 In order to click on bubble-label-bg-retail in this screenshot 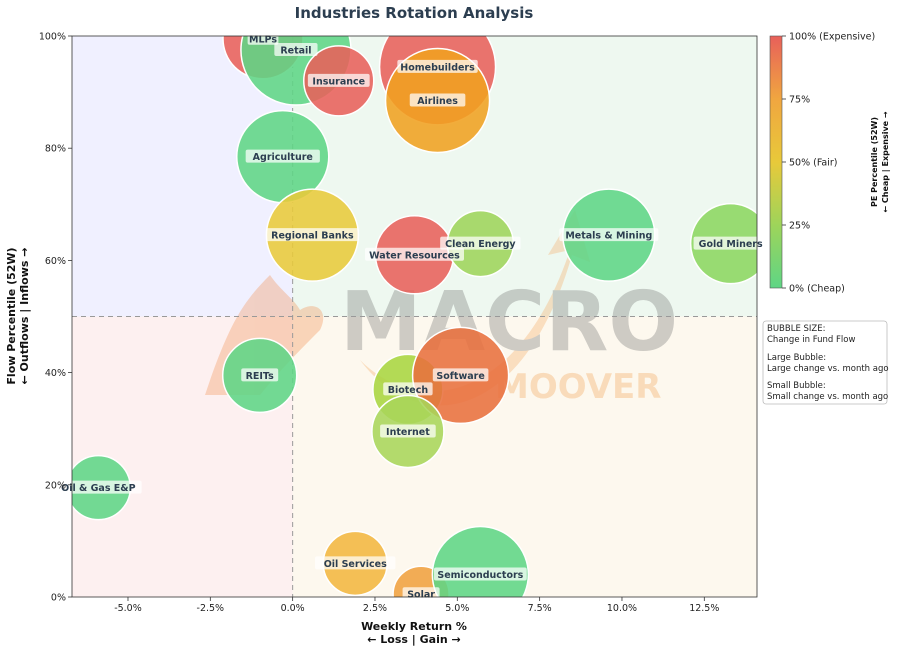, I will do `click(296, 50)`.